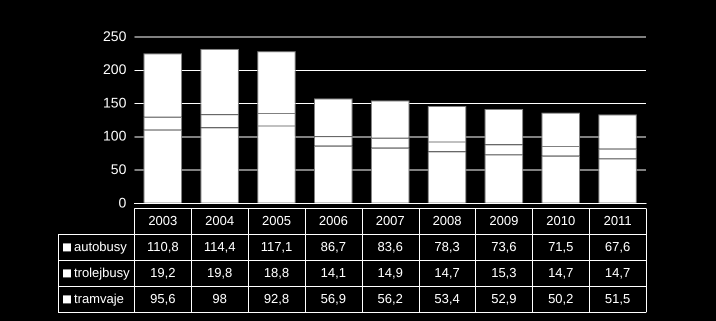 The height and width of the screenshot is (321, 716). I want to click on data-label: 19,8, so click(219, 272).